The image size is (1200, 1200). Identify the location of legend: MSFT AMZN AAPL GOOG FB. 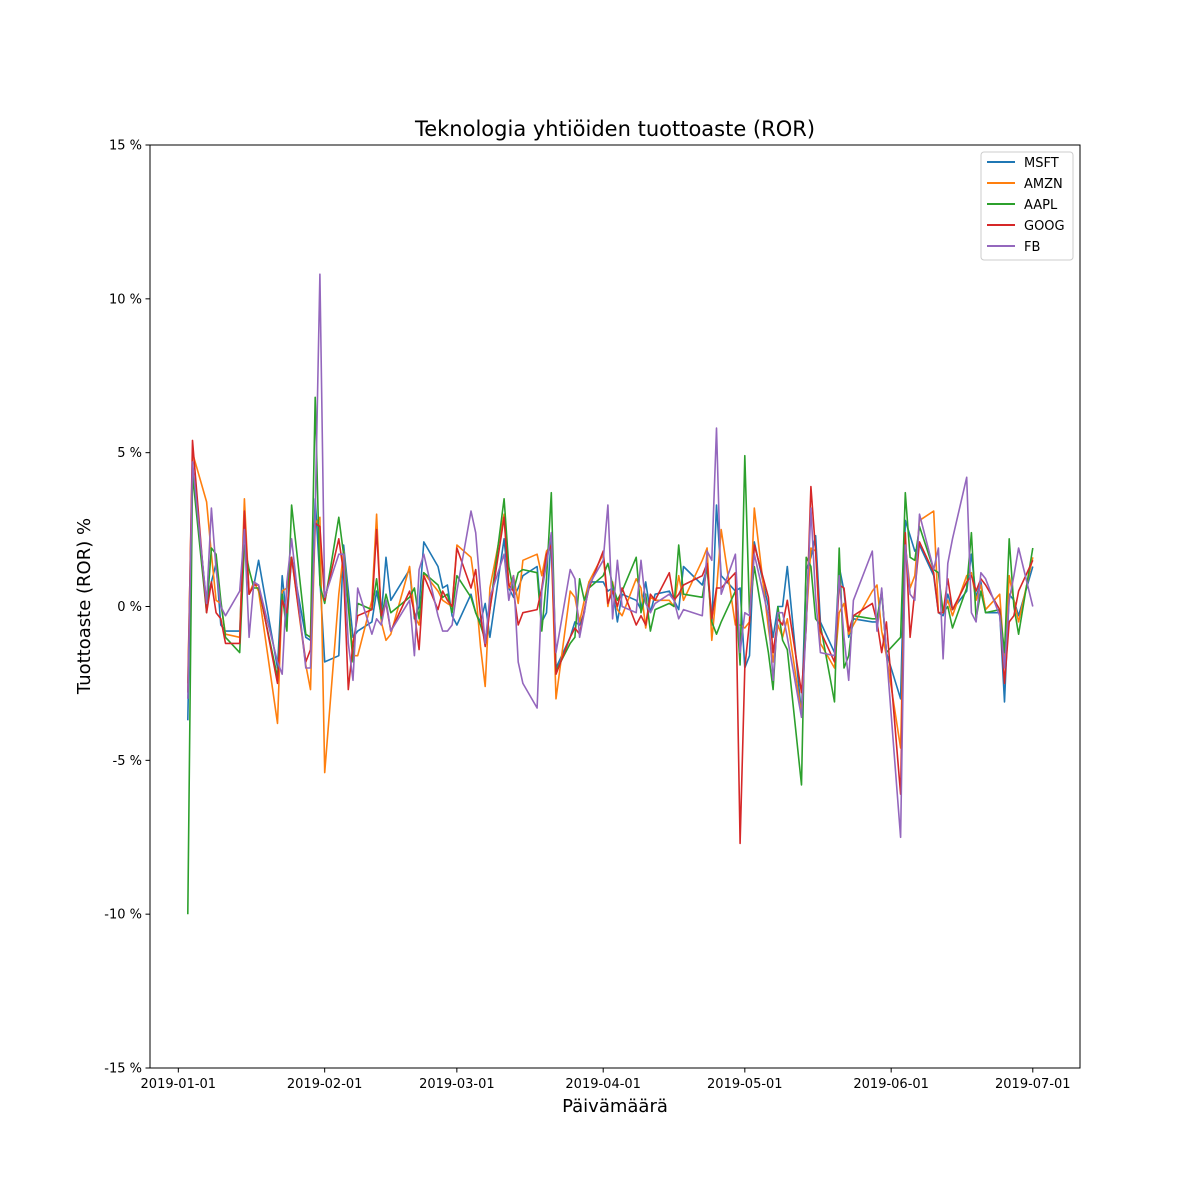
(1027, 206).